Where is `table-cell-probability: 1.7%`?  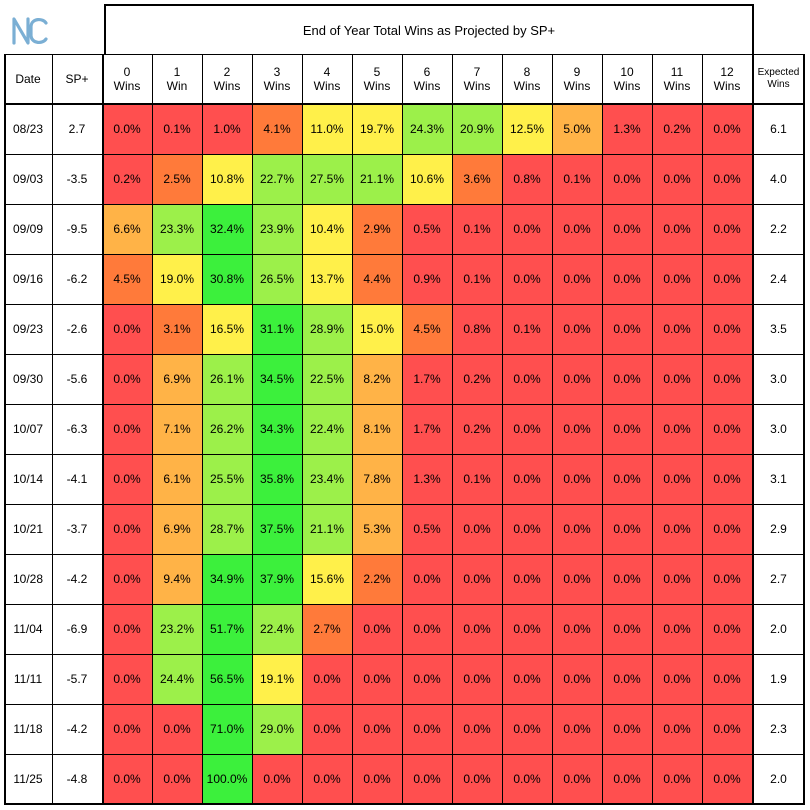
table-cell-probability: 1.7% is located at coordinates (427, 429).